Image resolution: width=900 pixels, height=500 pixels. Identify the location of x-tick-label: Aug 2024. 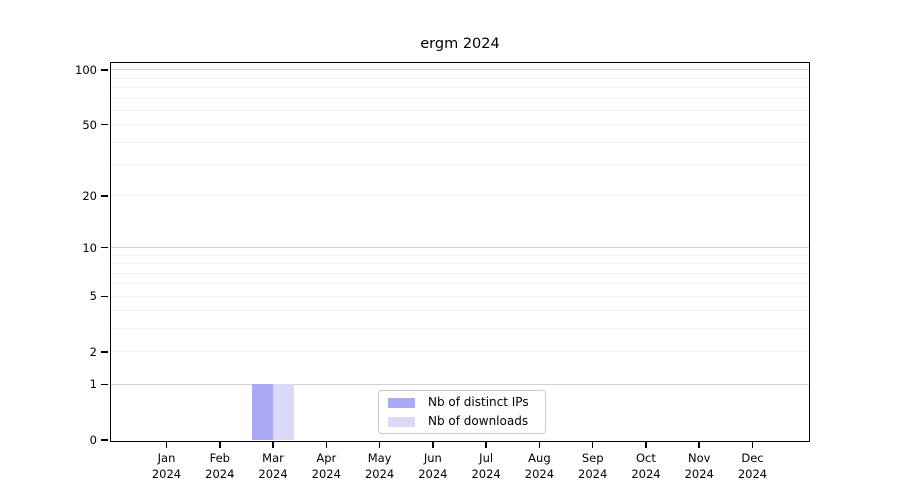
(539, 466).